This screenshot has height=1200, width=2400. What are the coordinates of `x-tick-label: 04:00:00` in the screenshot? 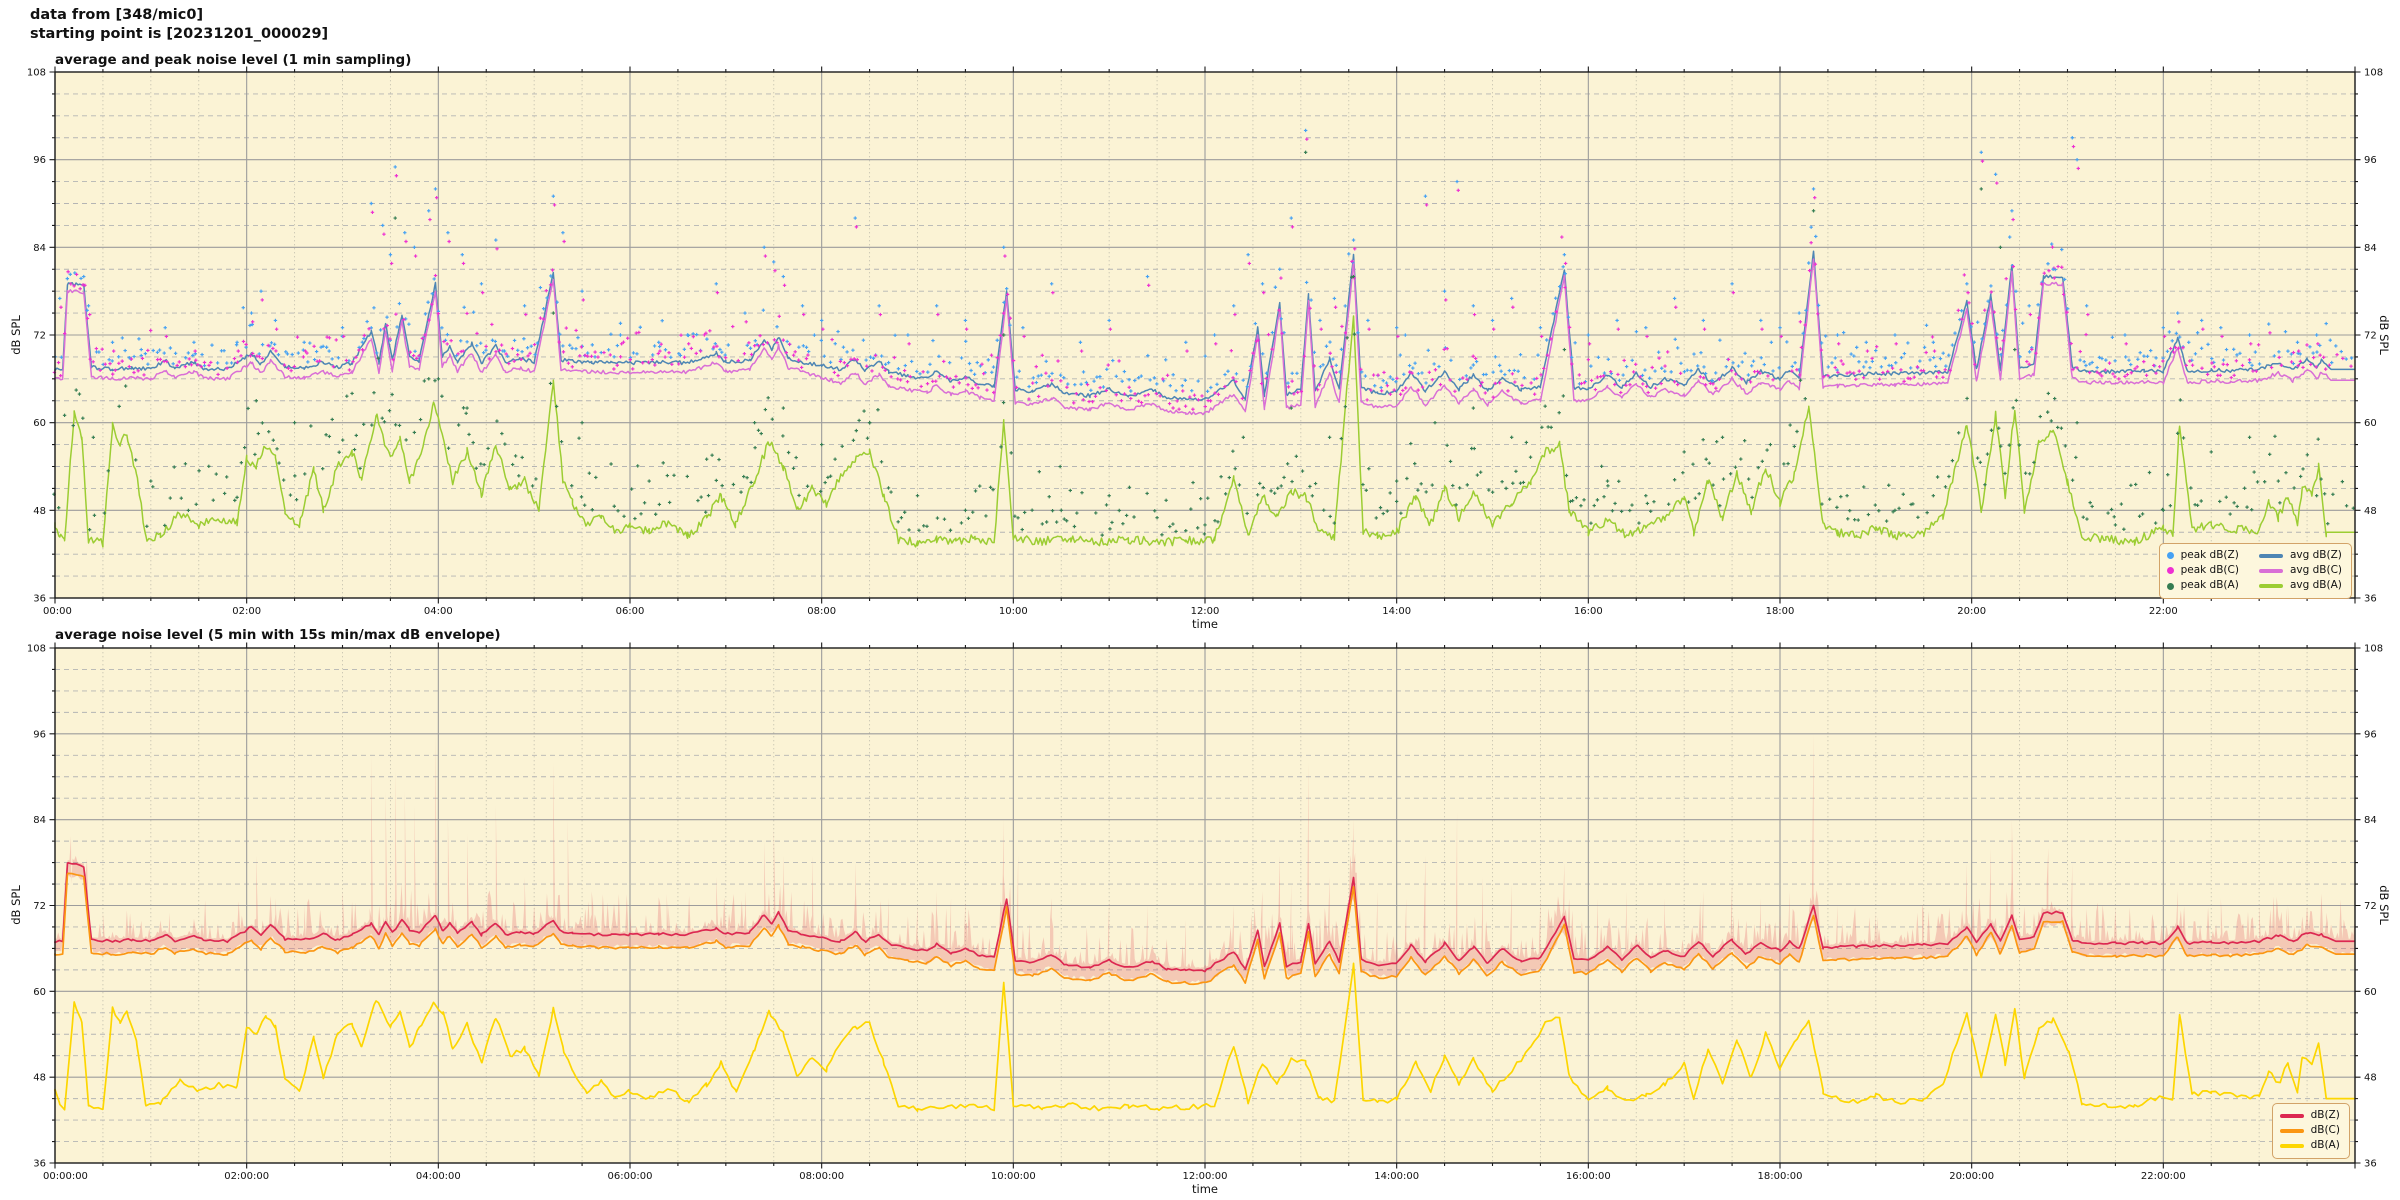 It's located at (438, 1176).